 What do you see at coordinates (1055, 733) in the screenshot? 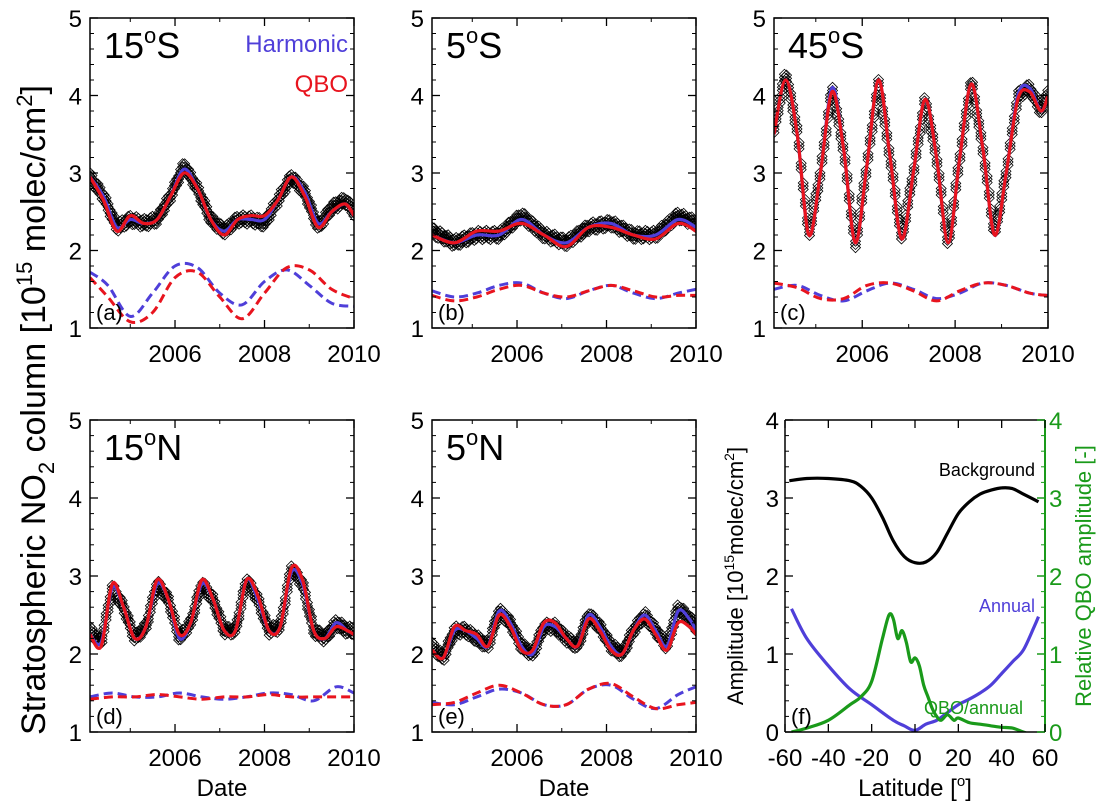
I see `y2tick-label: 0` at bounding box center [1055, 733].